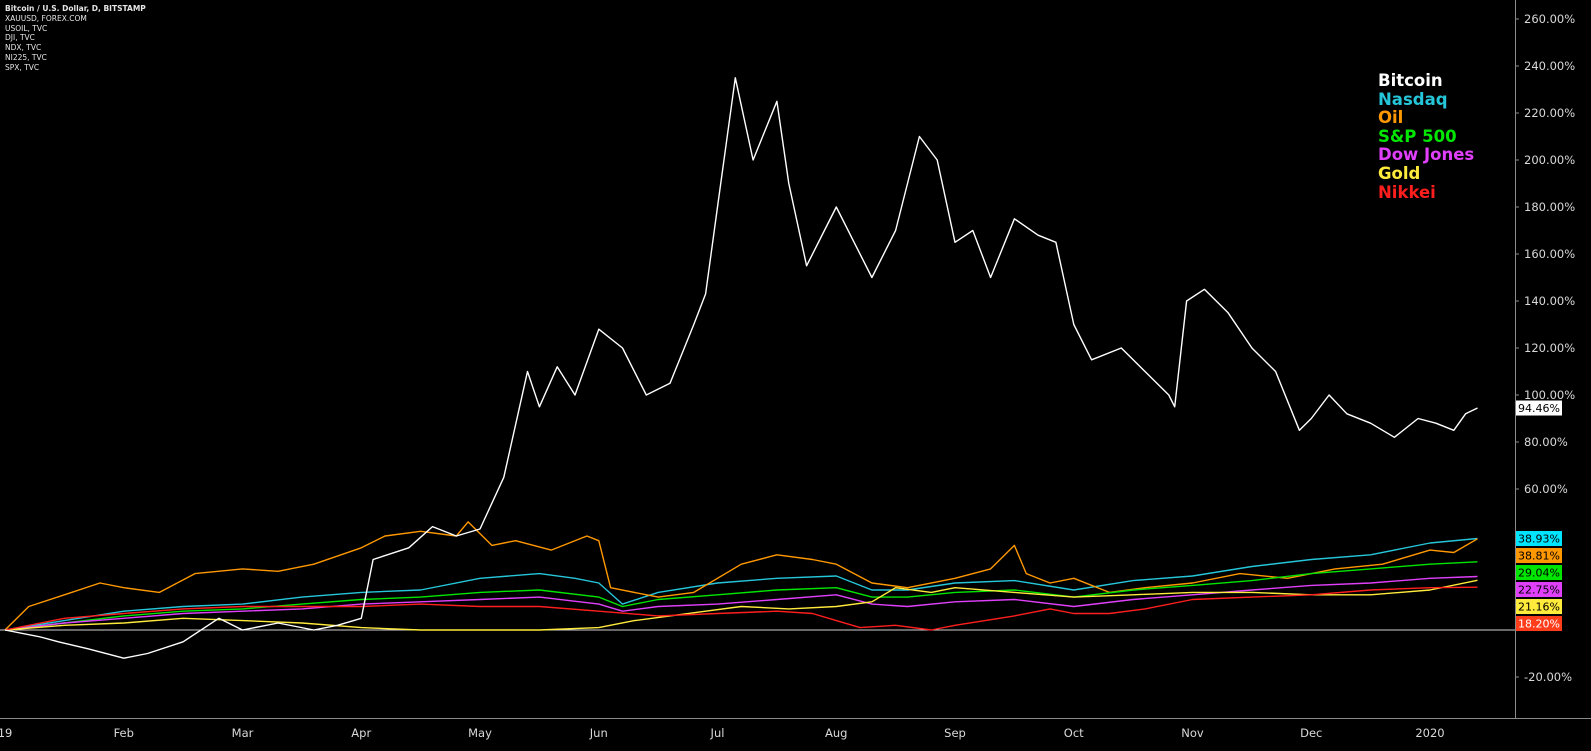 This screenshot has width=1591, height=751. What do you see at coordinates (1311, 733) in the screenshot?
I see `x-tick-label: Dec` at bounding box center [1311, 733].